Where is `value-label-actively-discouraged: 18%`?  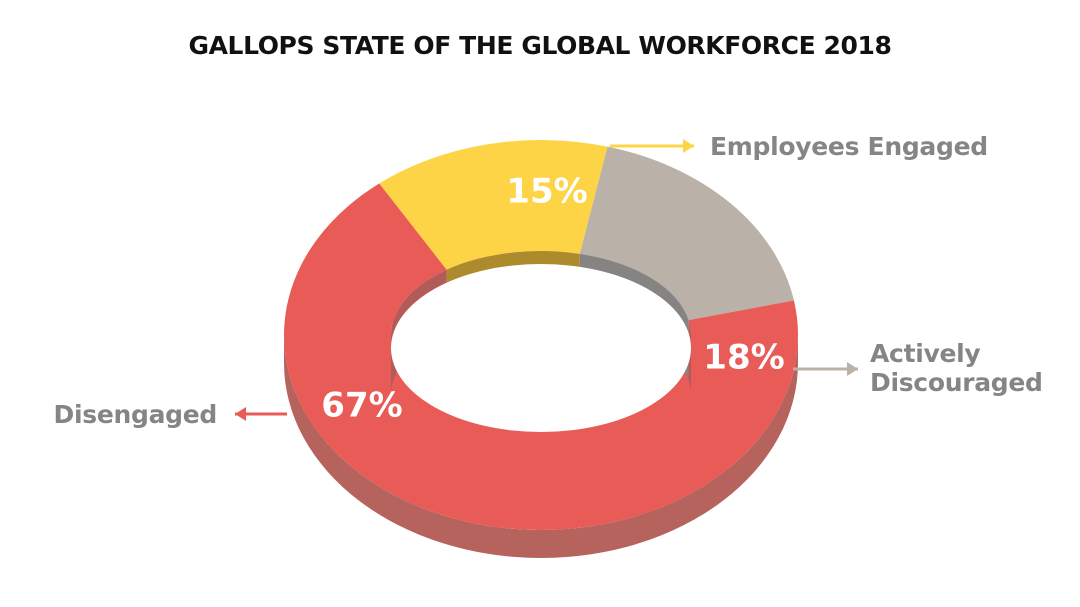 value-label-actively-discouraged: 18% is located at coordinates (743, 358).